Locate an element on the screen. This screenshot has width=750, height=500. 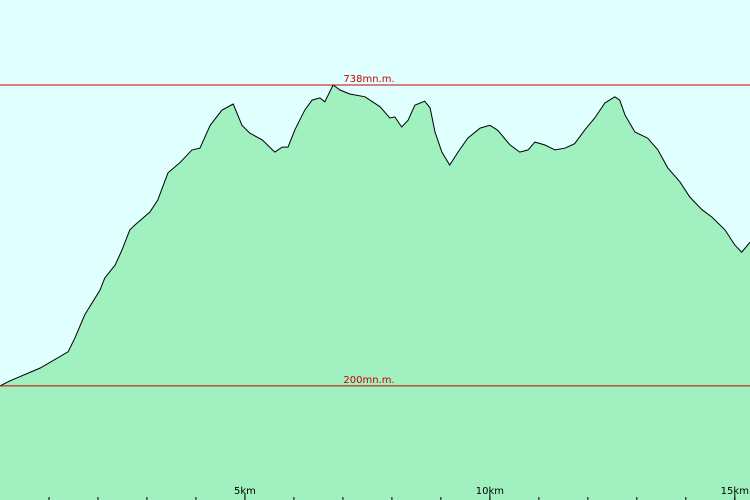
x-tick-label: 15km is located at coordinates (735, 491).